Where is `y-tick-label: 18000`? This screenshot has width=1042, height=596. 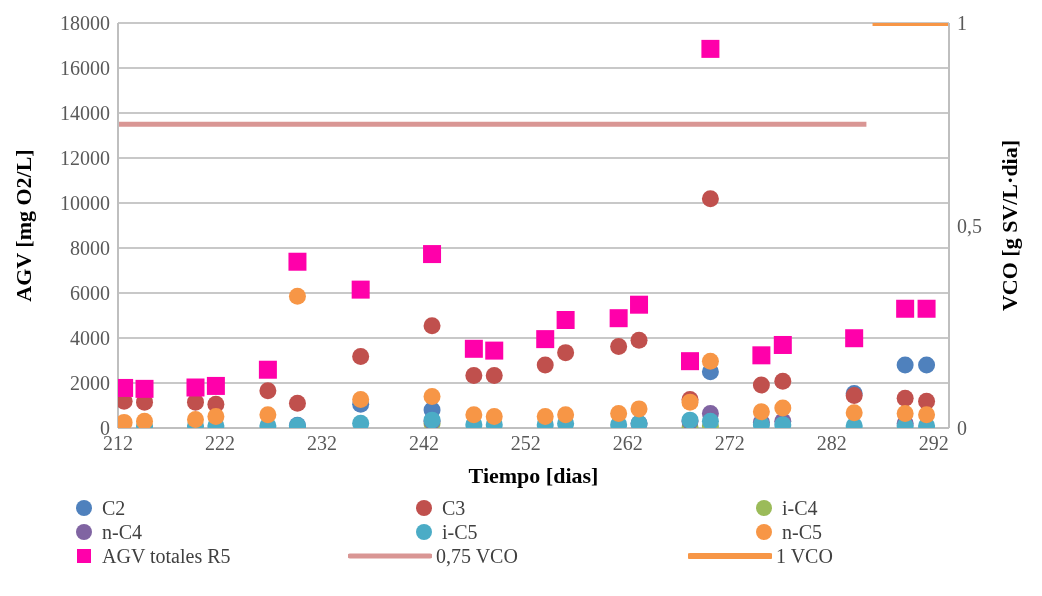
y-tick-label: 18000 is located at coordinates (85, 23).